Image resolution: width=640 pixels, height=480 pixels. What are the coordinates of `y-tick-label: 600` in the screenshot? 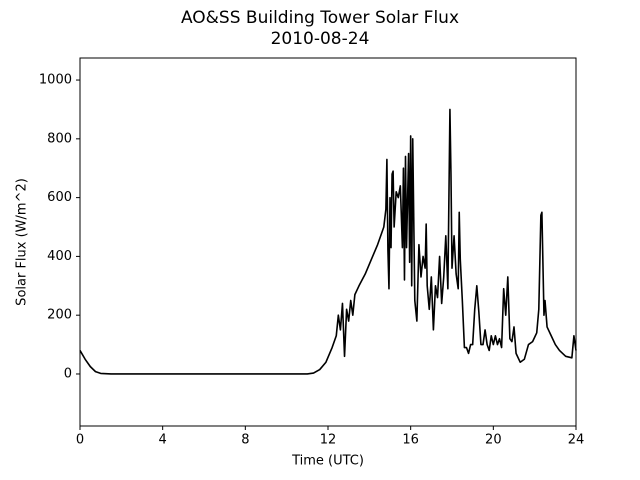 It's located at (59, 197).